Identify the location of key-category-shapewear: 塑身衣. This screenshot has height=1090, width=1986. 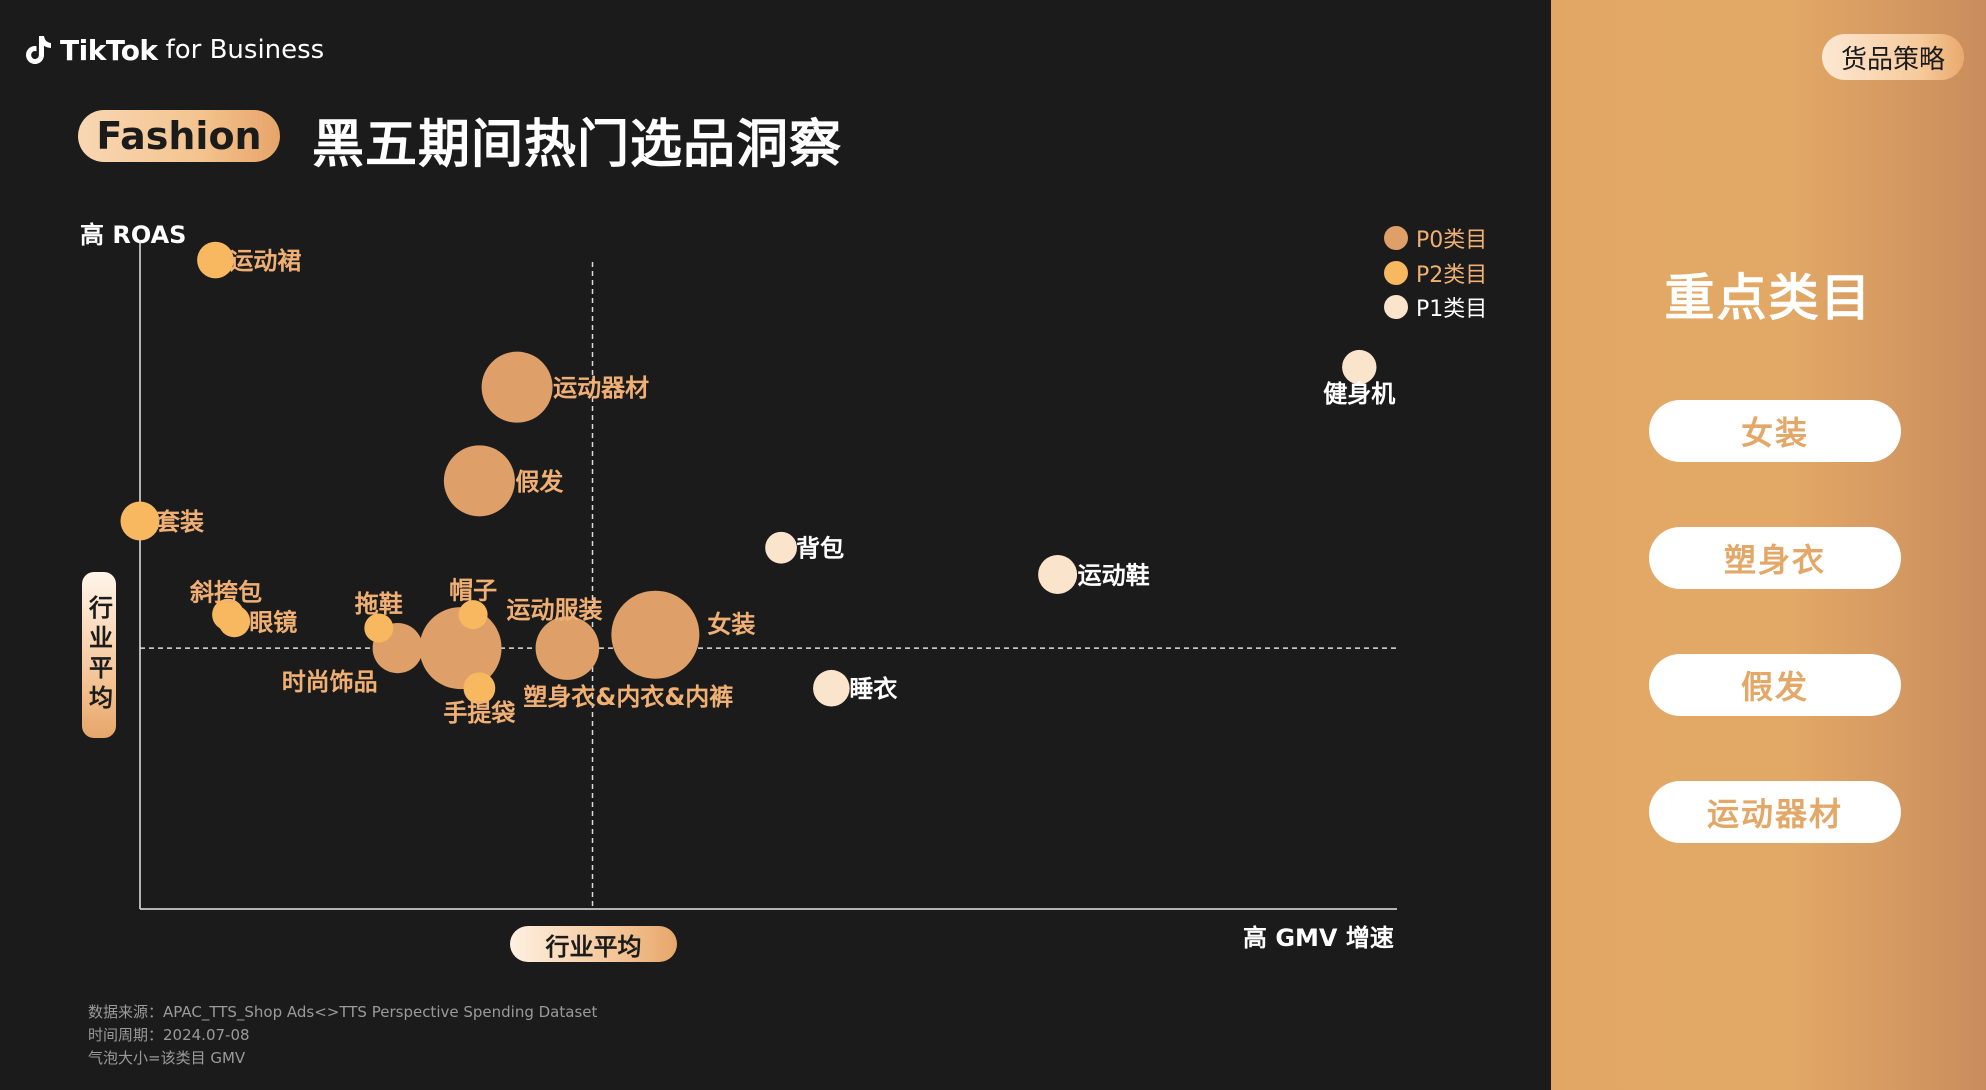
(1775, 558).